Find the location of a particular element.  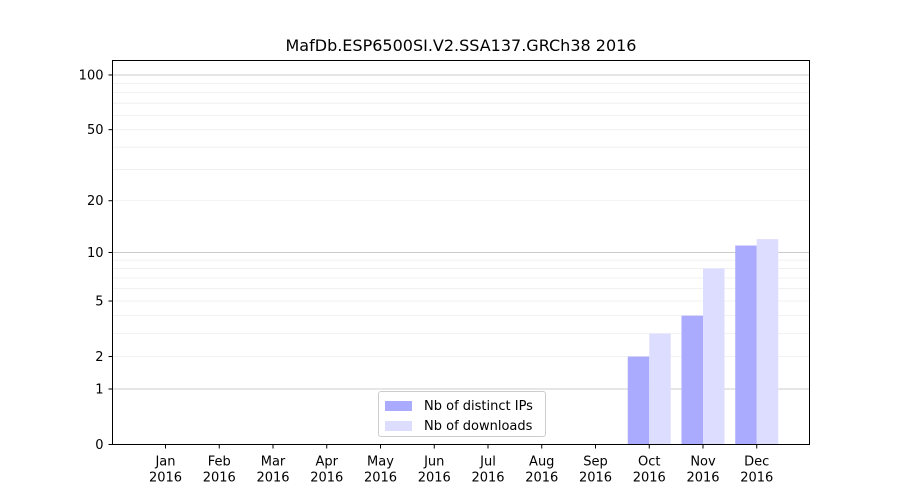

legend-item-downloads: Nb of downloads is located at coordinates (465, 426).